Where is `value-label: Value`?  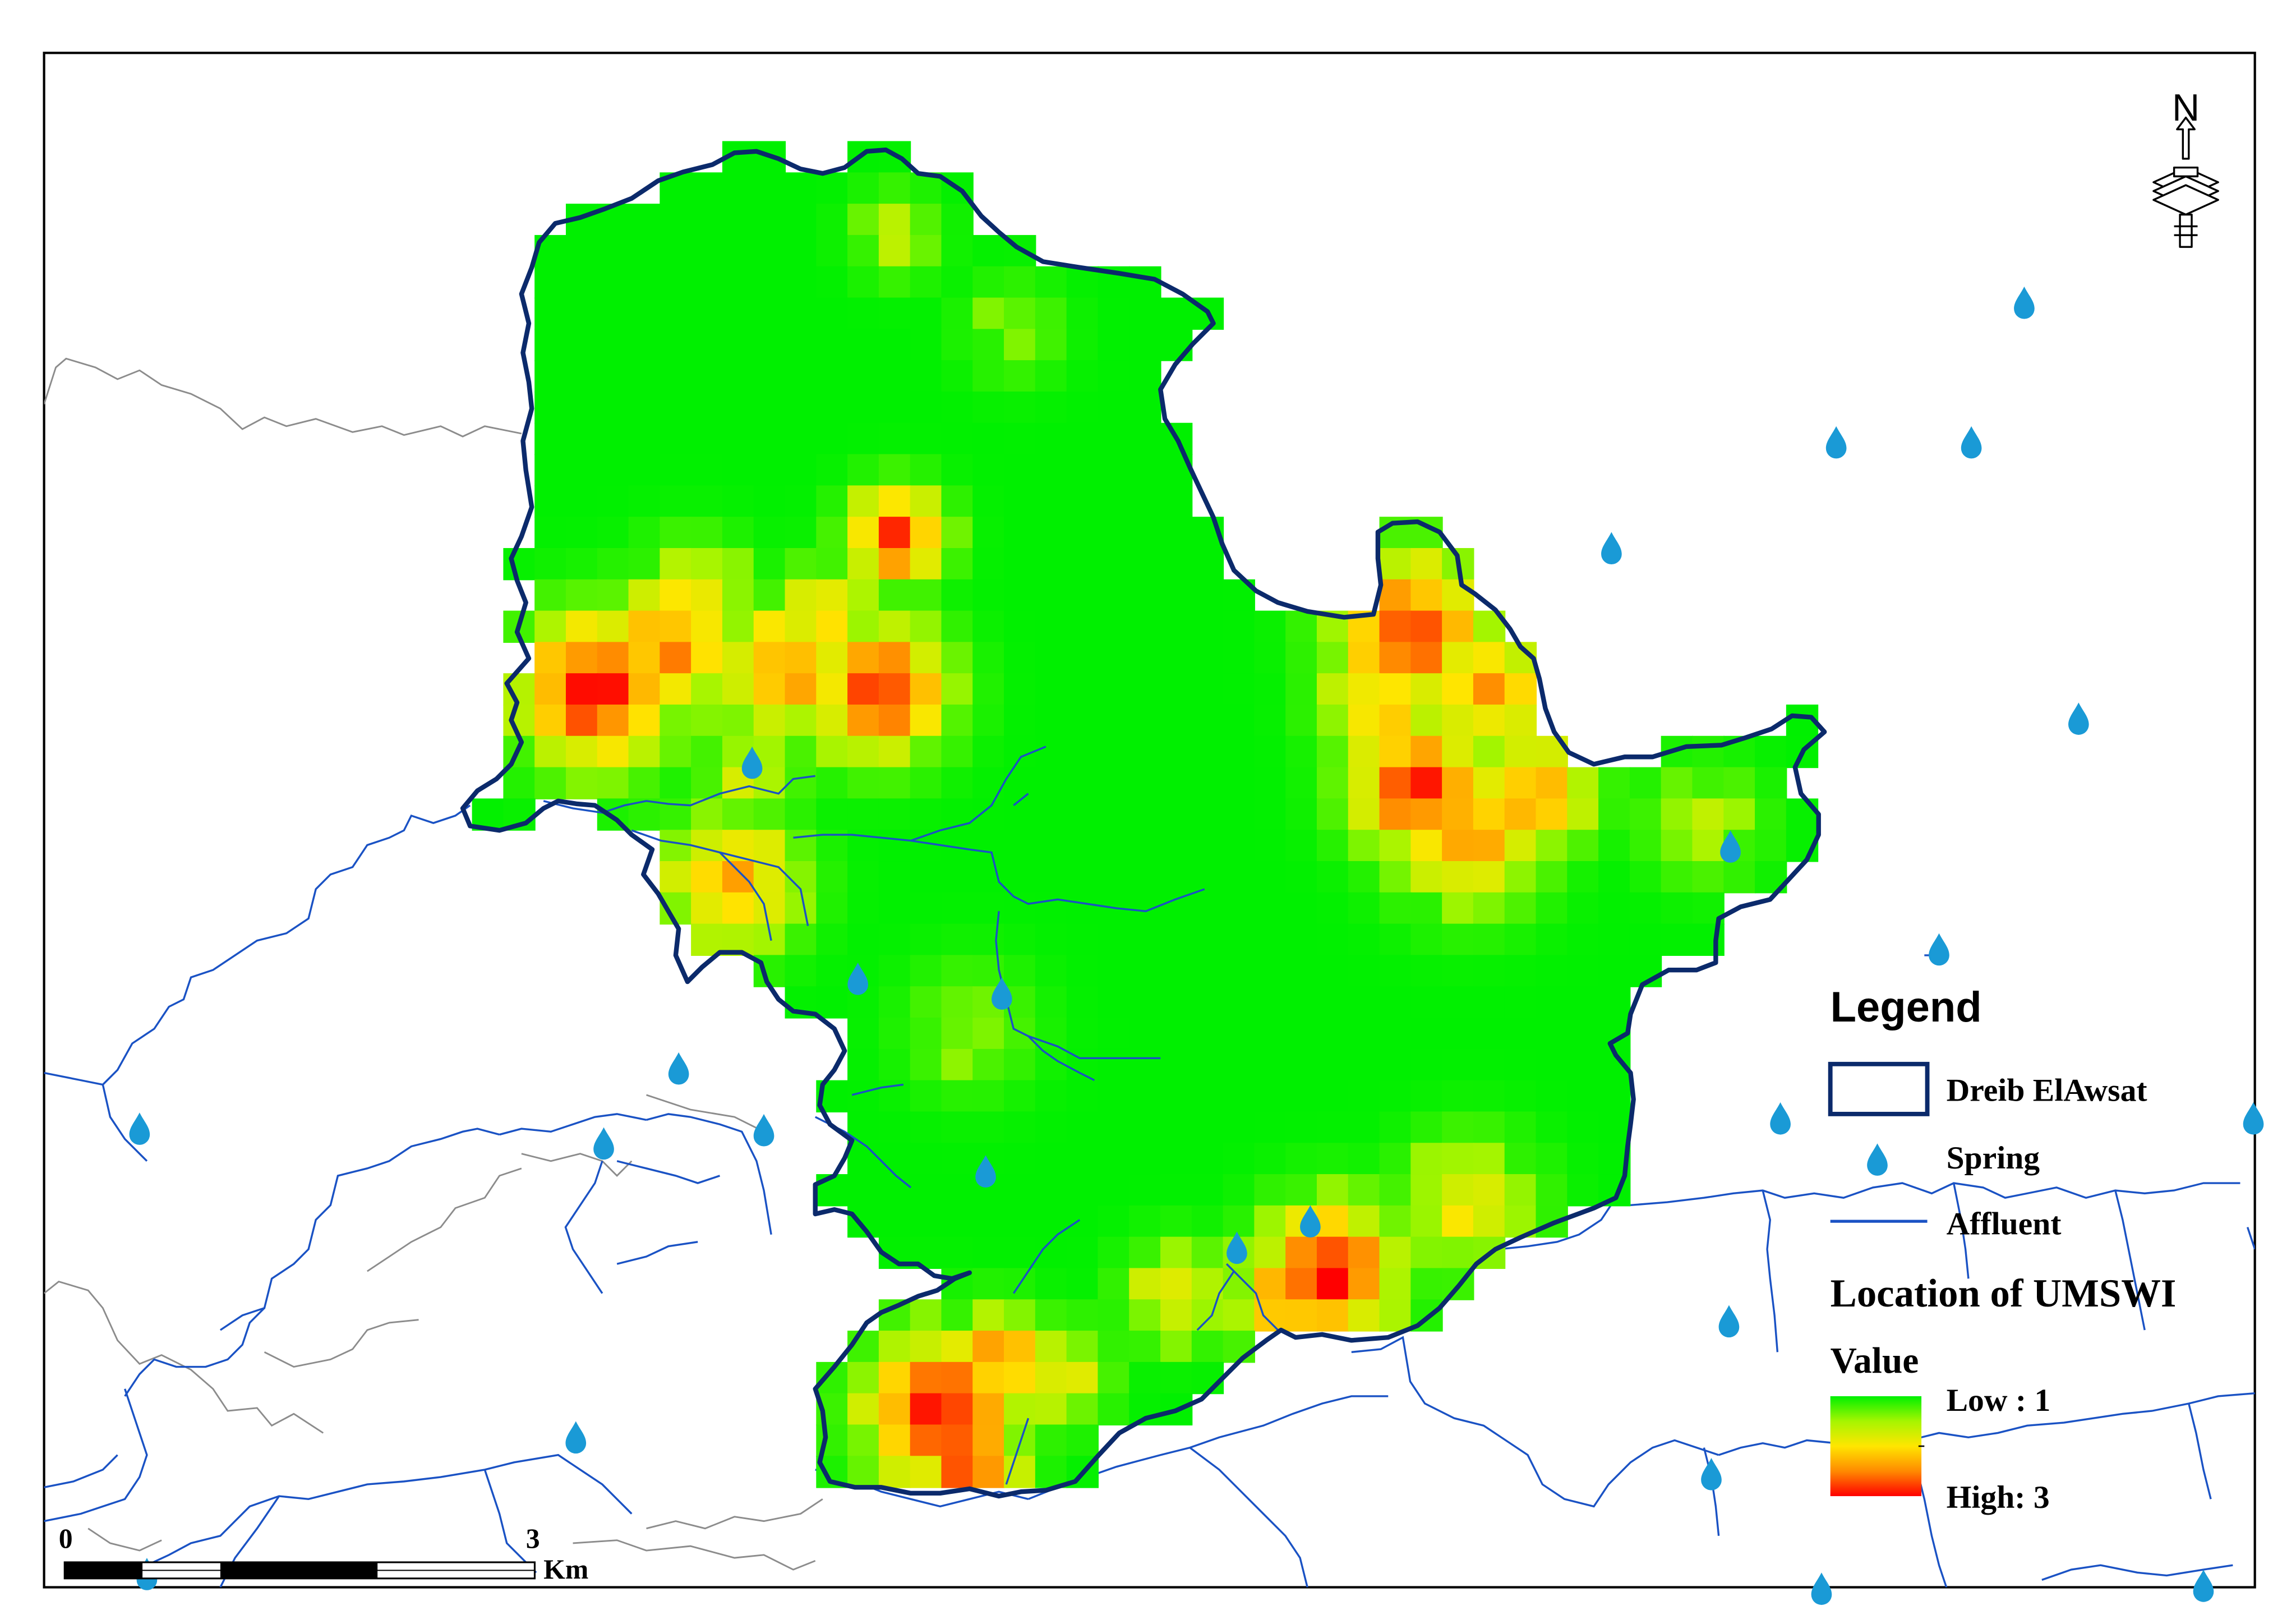 value-label: Value is located at coordinates (1875, 1361).